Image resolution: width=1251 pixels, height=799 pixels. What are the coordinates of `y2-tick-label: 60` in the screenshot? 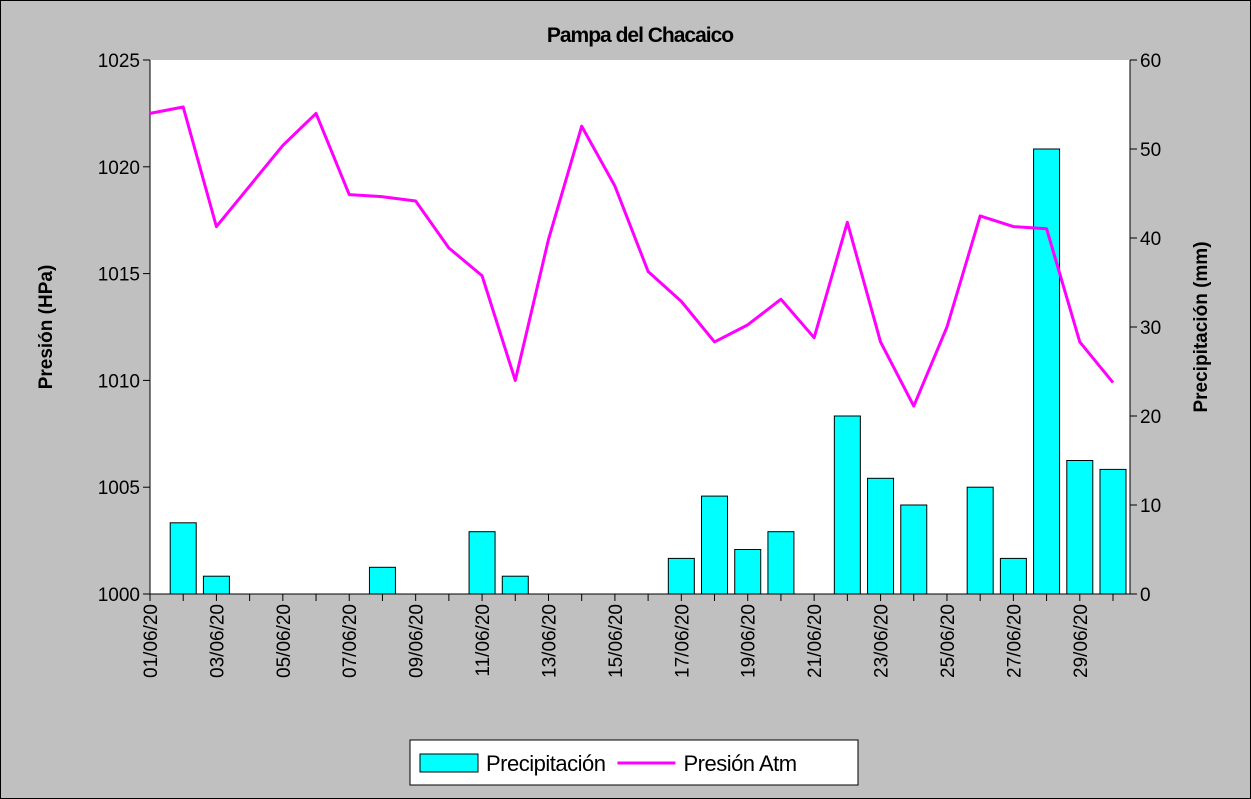 It's located at (1150, 61).